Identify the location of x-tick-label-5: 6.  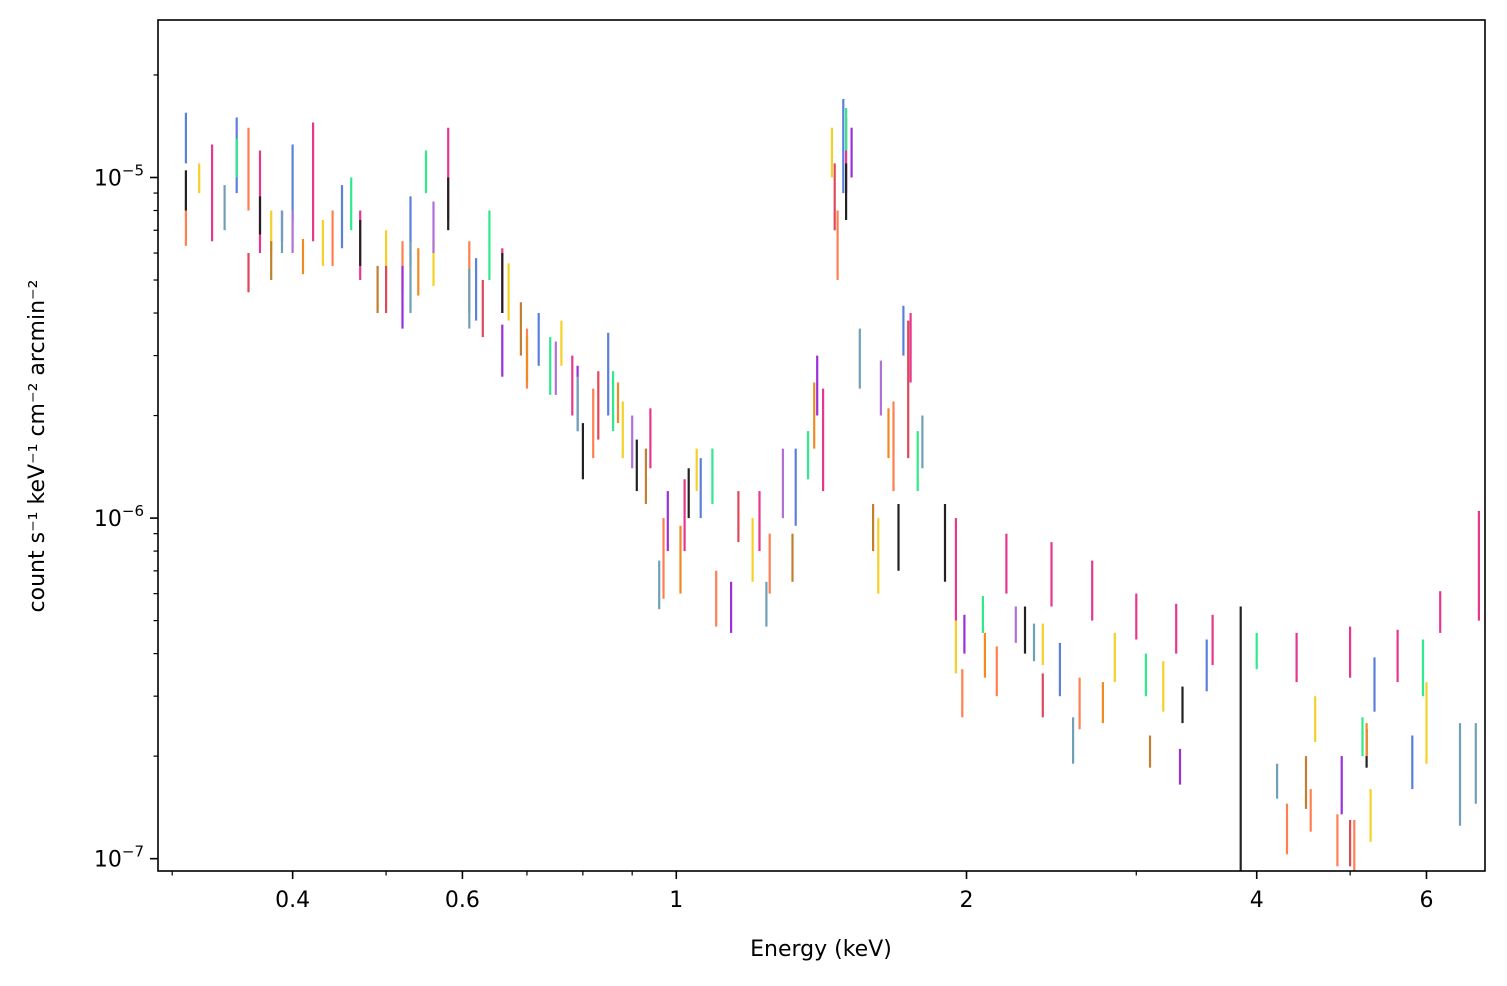
(1426, 900).